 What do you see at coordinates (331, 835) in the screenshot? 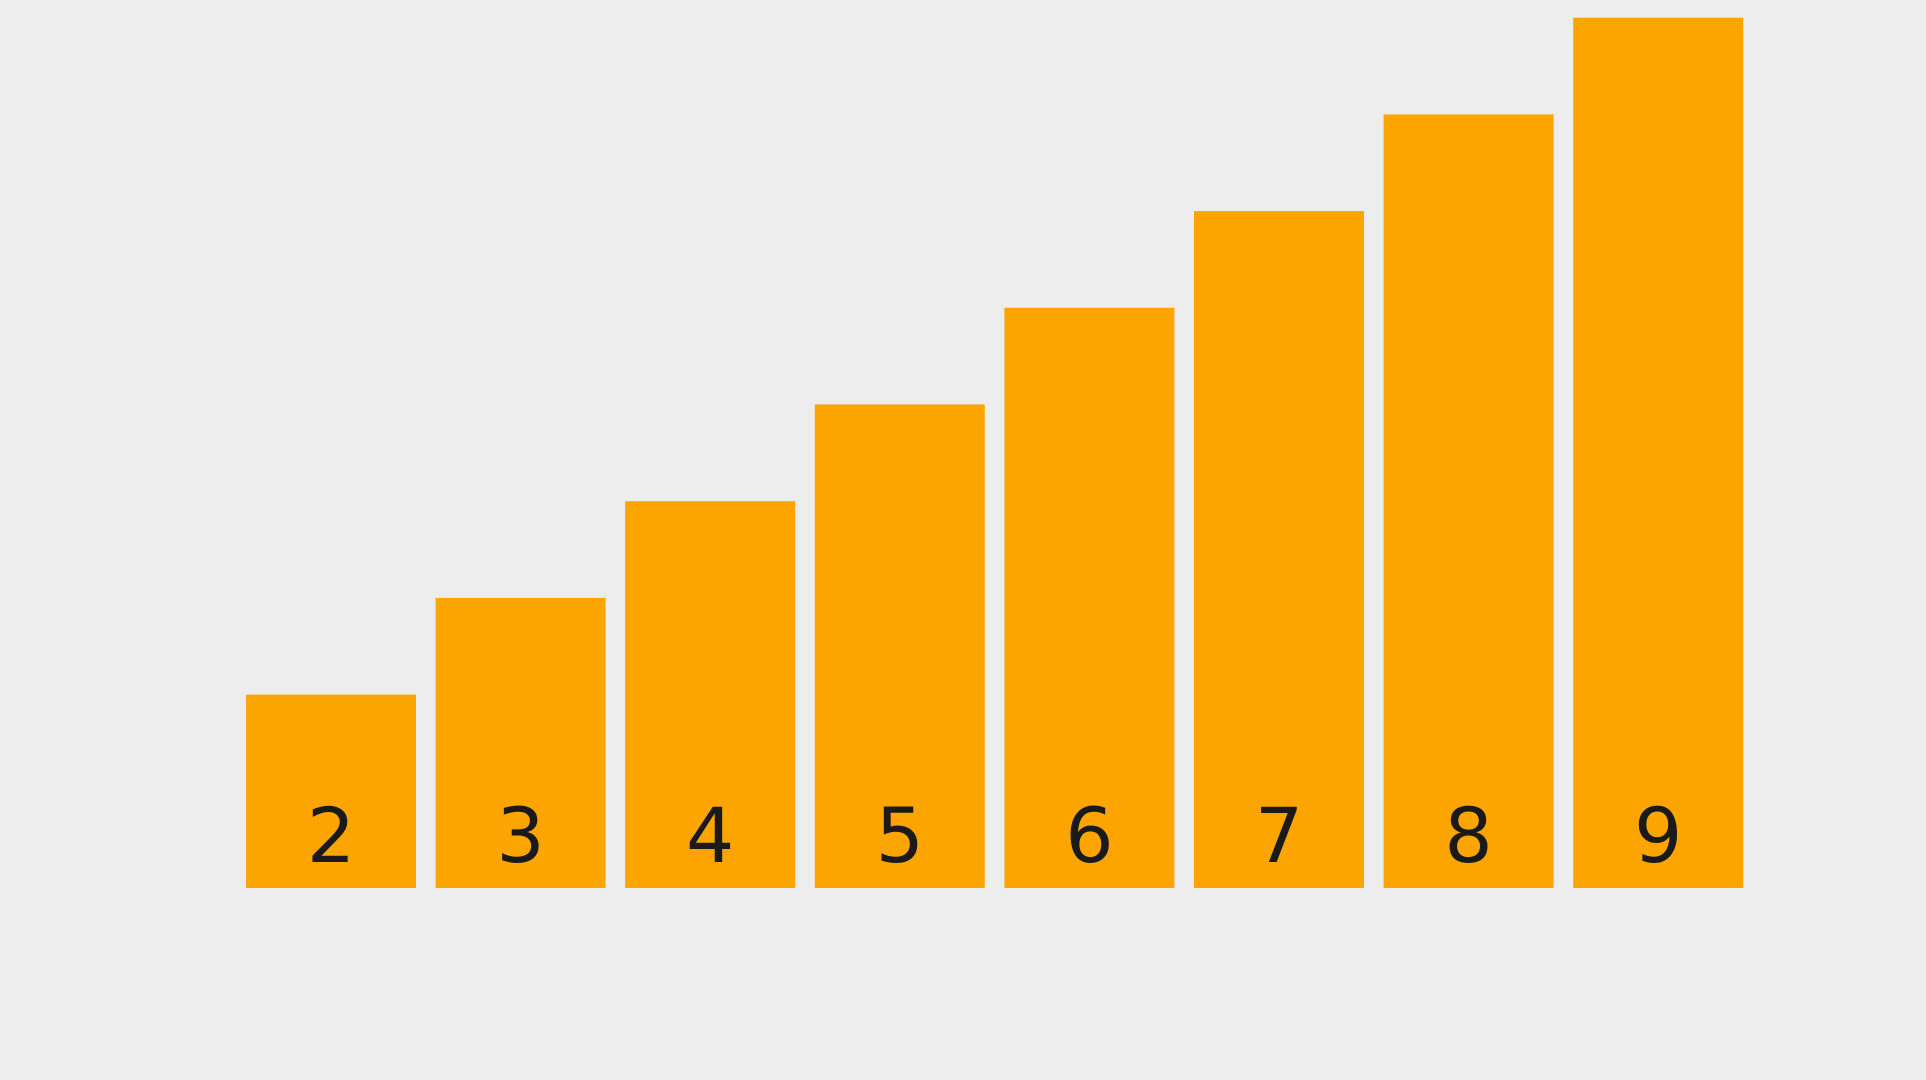
I see `bar-label-2: 2` at bounding box center [331, 835].